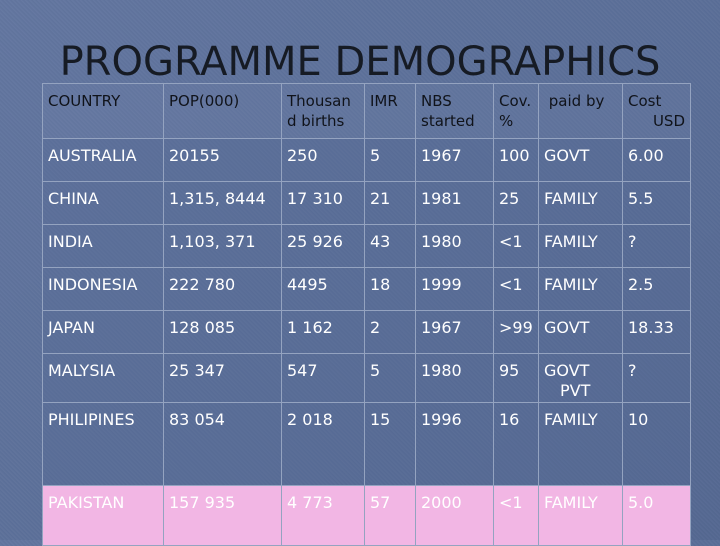  I want to click on header-population: POP(000), so click(222, 111).